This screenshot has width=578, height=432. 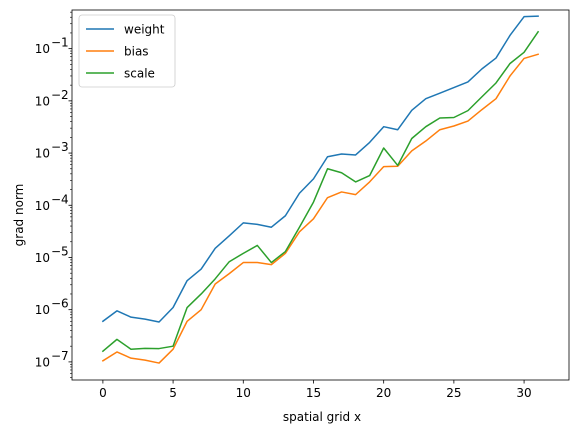 What do you see at coordinates (60, 95) in the screenshot?
I see `y-tick-exponent: −2` at bounding box center [60, 95].